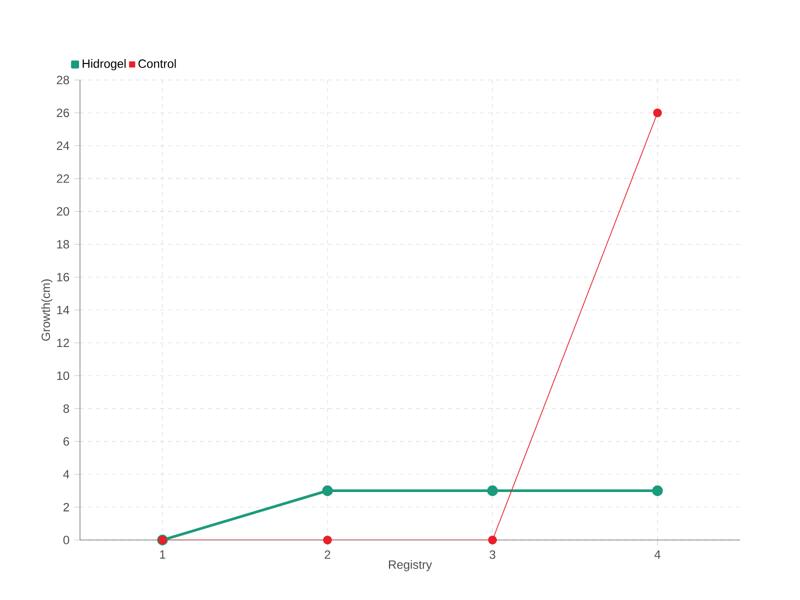 This screenshot has width=800, height=600. What do you see at coordinates (63, 146) in the screenshot?
I see `y-tick-label: 24` at bounding box center [63, 146].